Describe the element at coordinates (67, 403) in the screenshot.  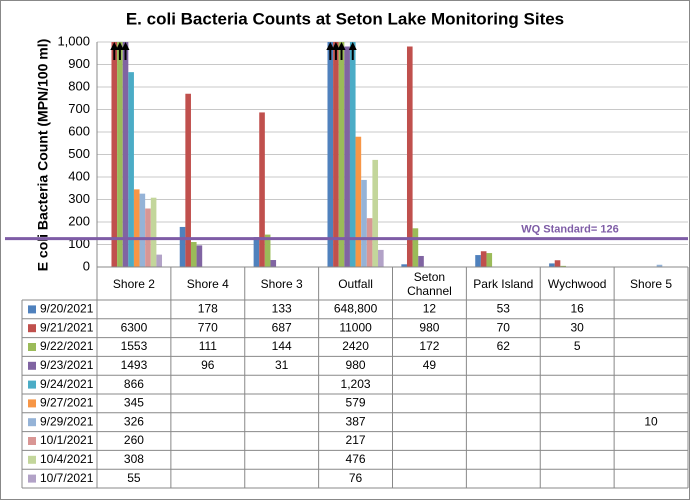
I see `legend-label: 9/27/2021` at that location.